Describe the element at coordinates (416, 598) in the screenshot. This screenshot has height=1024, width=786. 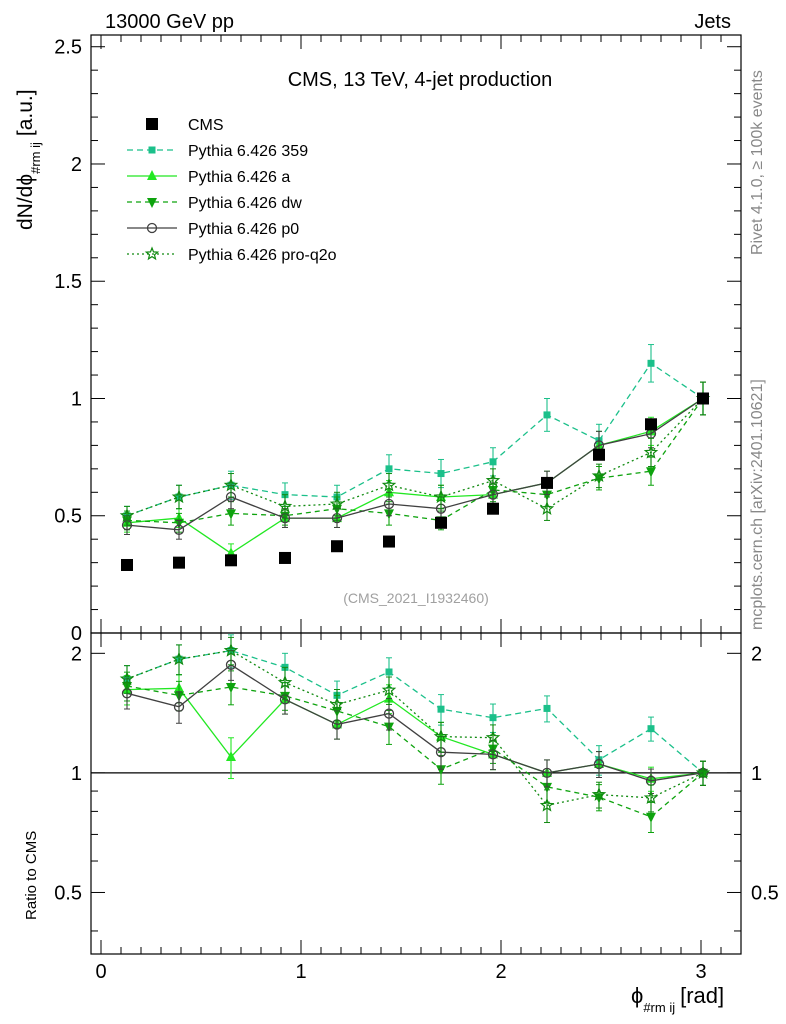
I see `analysis-id: (CMS_2021_I1932460)` at that location.